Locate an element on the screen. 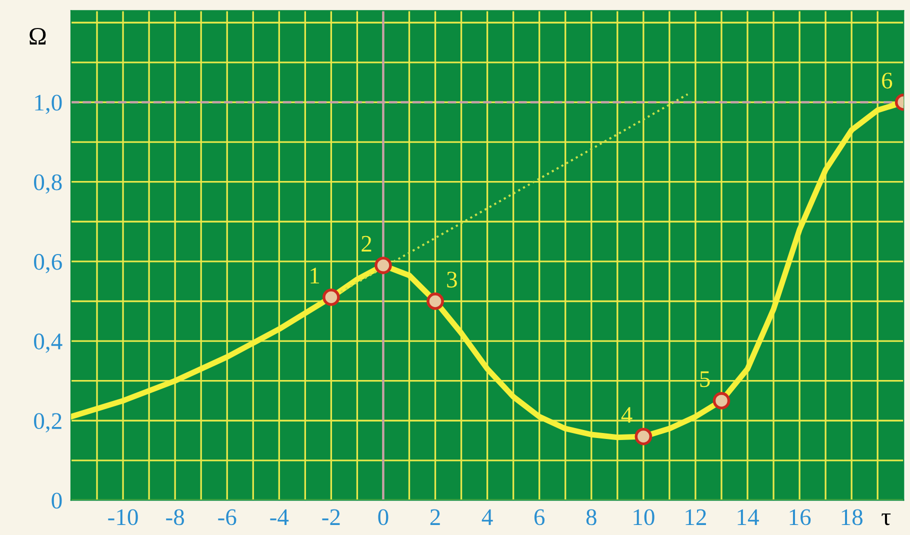  y-tick-label: 0 is located at coordinates (57, 500).